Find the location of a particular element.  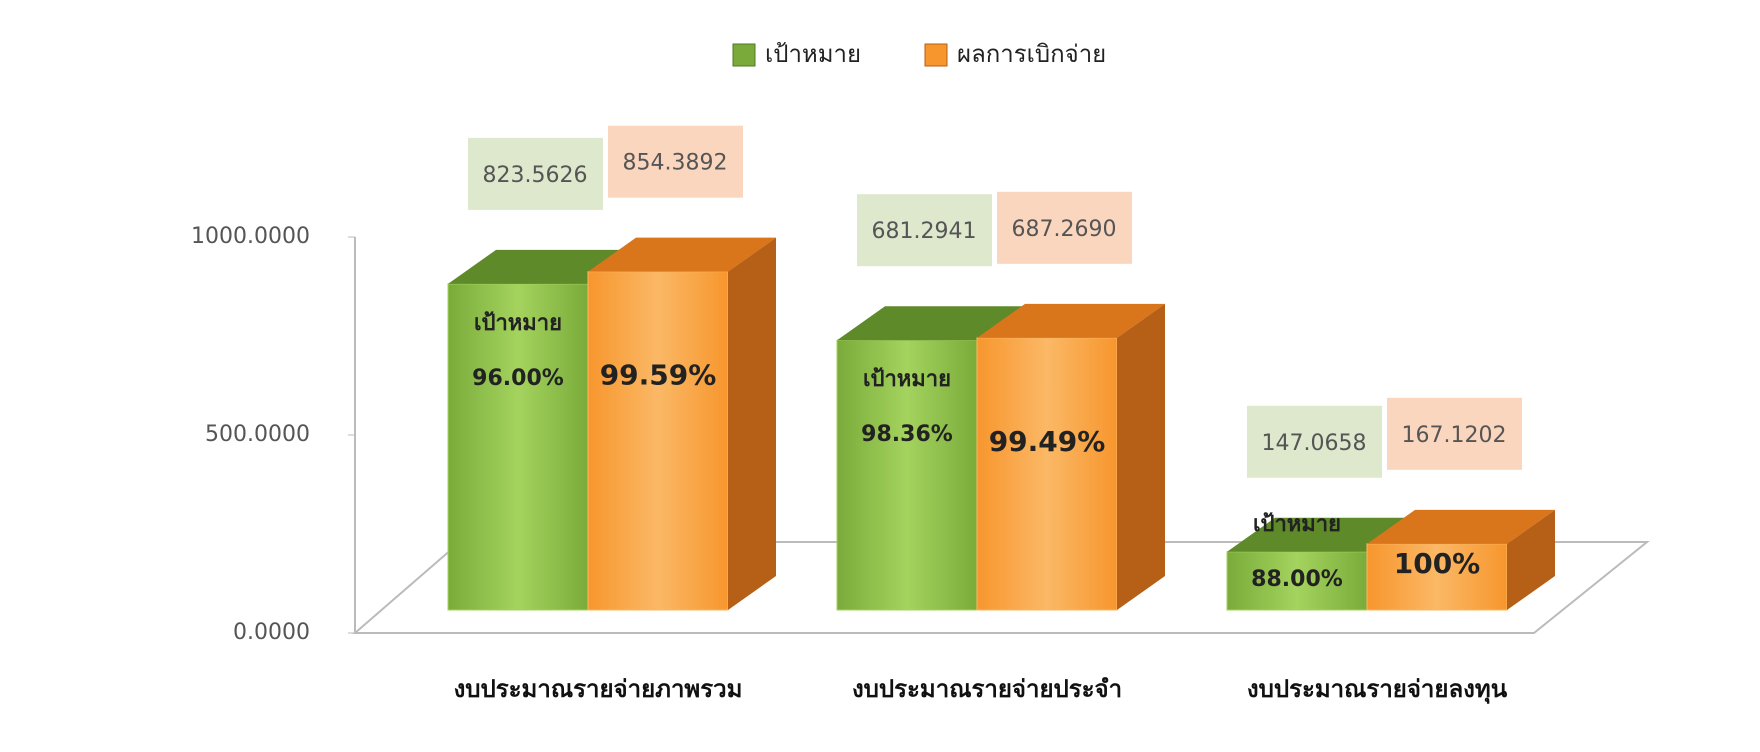

legend-label: เป้าหมาย is located at coordinates (813, 54).